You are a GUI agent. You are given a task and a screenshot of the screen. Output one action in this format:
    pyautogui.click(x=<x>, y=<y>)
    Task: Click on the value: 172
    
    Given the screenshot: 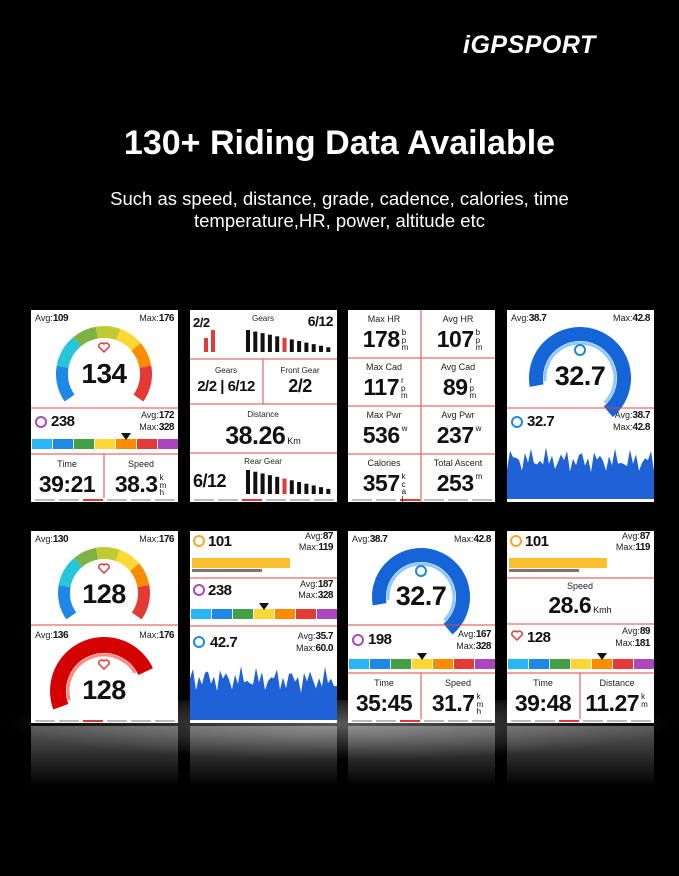 What is the action you would take?
    pyautogui.click(x=166, y=415)
    